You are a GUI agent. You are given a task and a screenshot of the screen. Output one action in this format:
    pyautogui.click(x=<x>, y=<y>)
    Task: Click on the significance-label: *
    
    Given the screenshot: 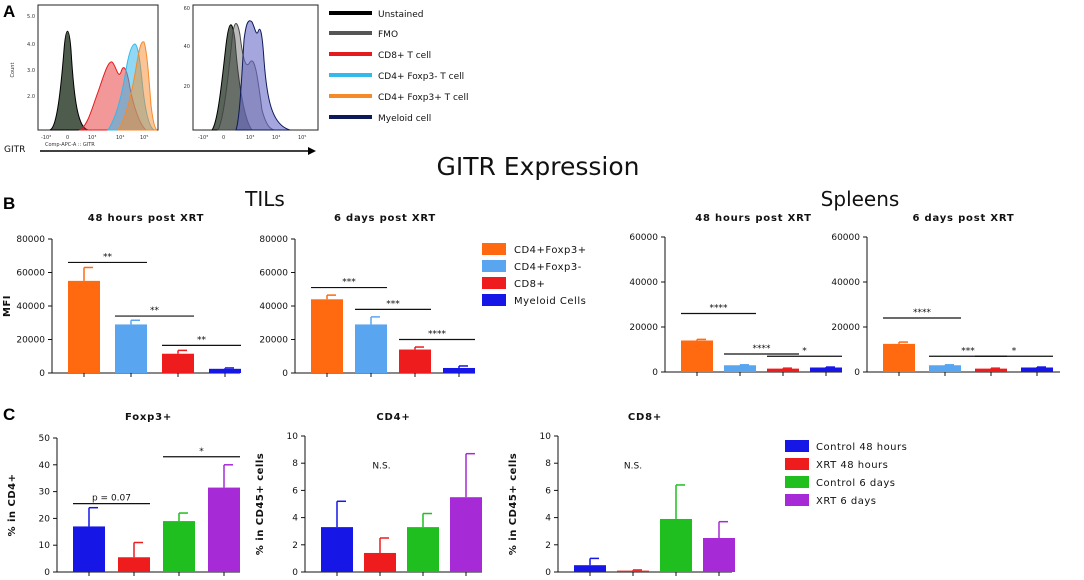 What is the action you would take?
    pyautogui.click(x=201, y=452)
    